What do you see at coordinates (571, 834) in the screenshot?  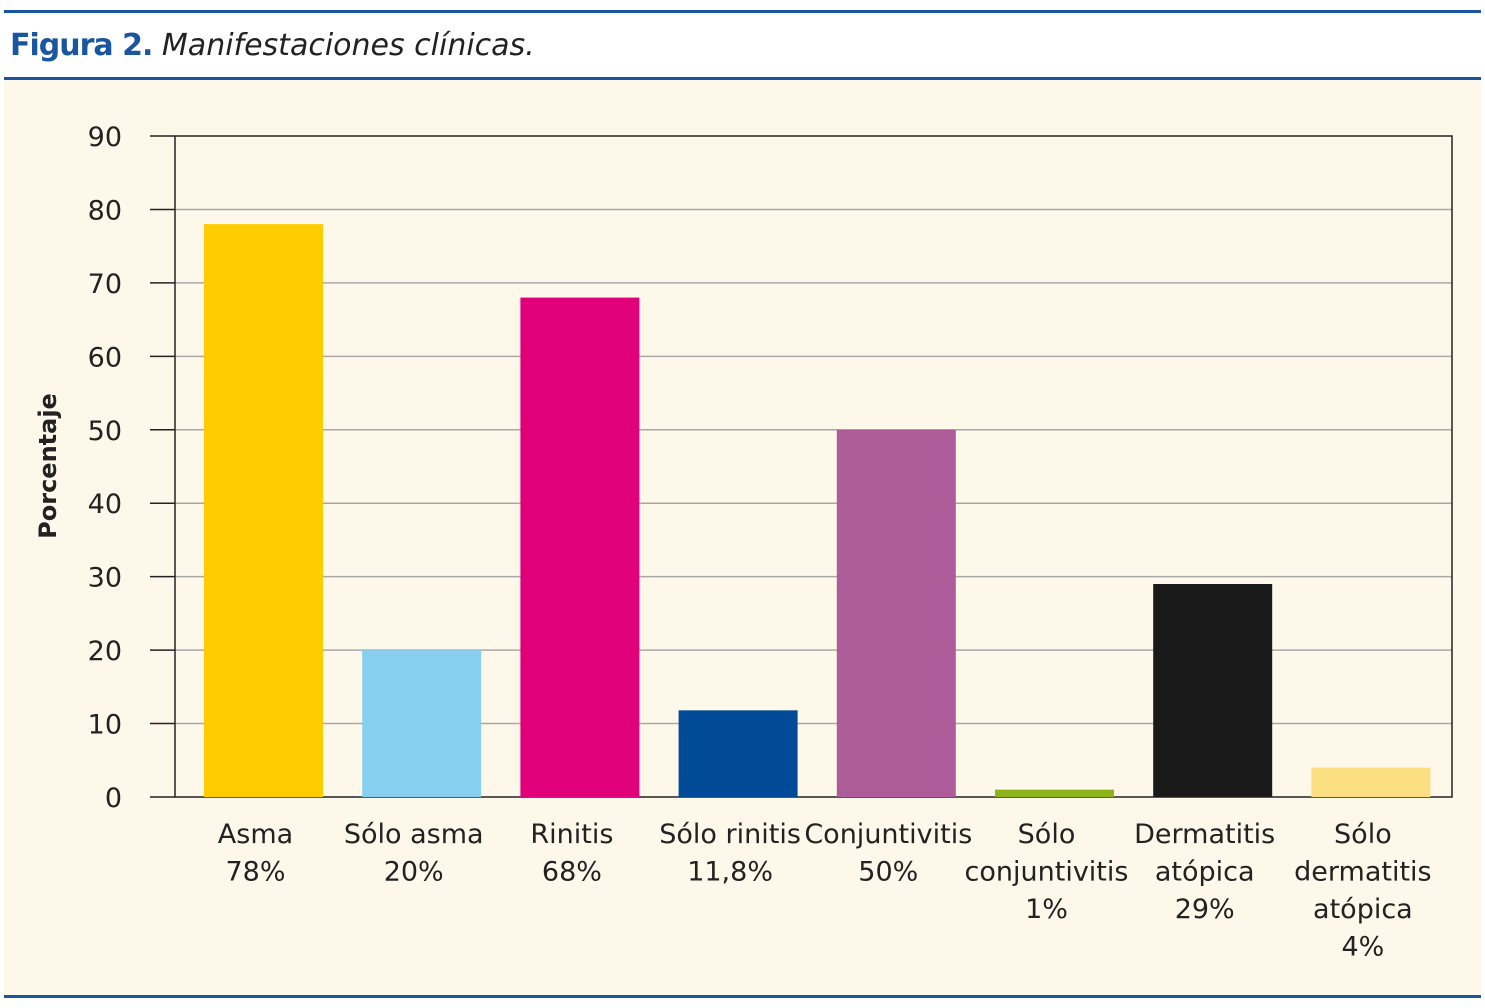 I see `x-tick-label: Rinitis` at bounding box center [571, 834].